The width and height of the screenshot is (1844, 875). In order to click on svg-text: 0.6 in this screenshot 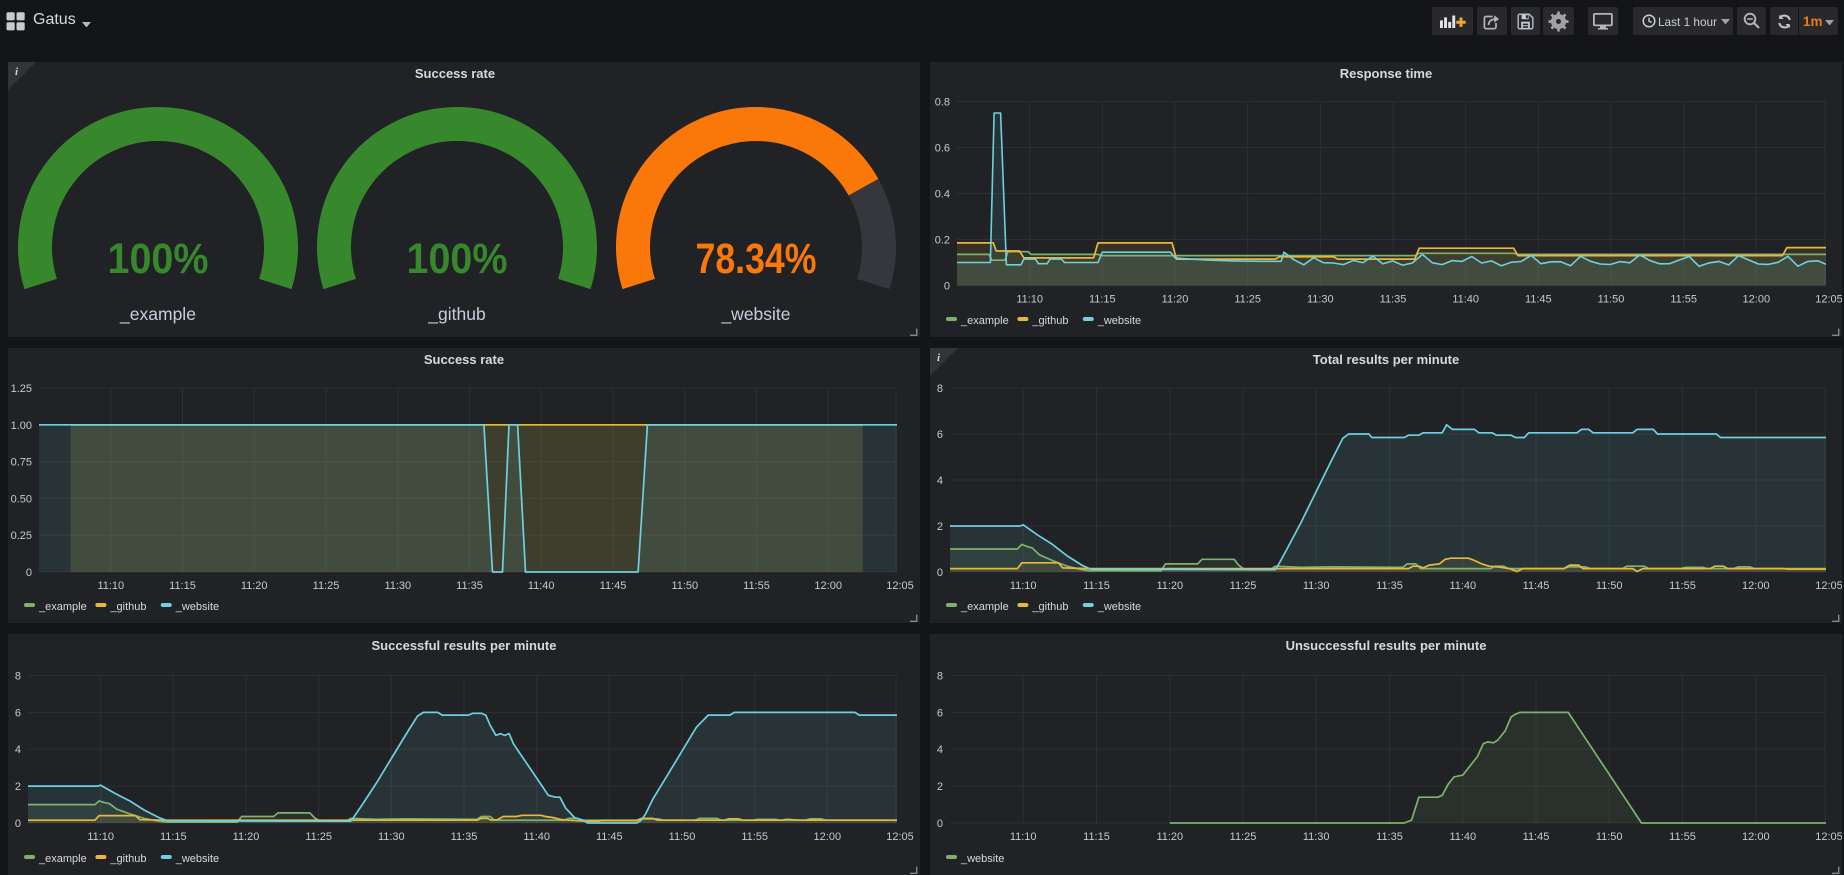, I will do `click(942, 149)`.